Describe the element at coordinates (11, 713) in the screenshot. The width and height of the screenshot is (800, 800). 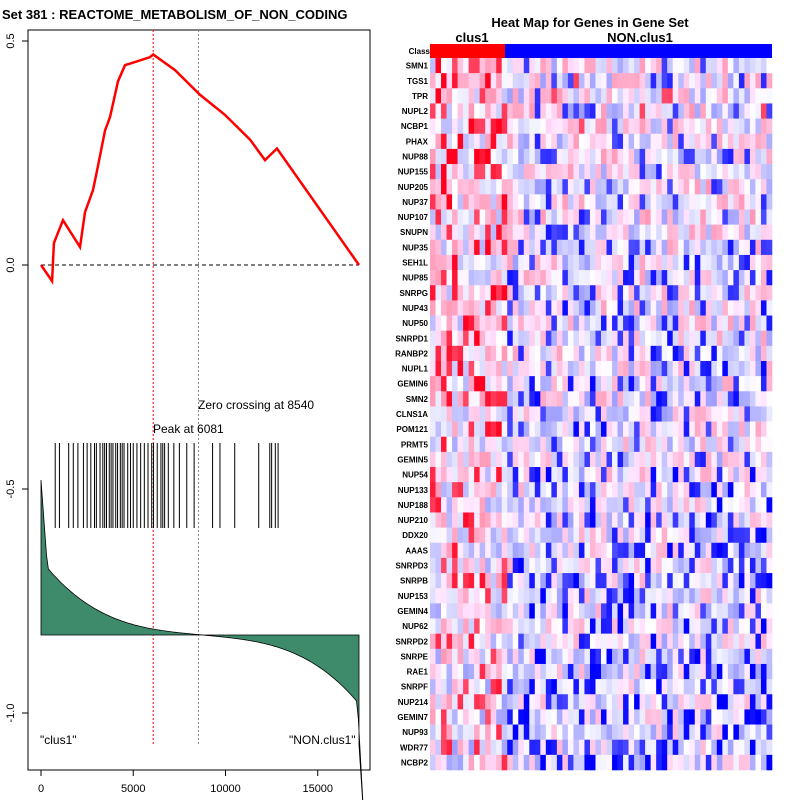
I see `y-tick-label: -1.0` at that location.